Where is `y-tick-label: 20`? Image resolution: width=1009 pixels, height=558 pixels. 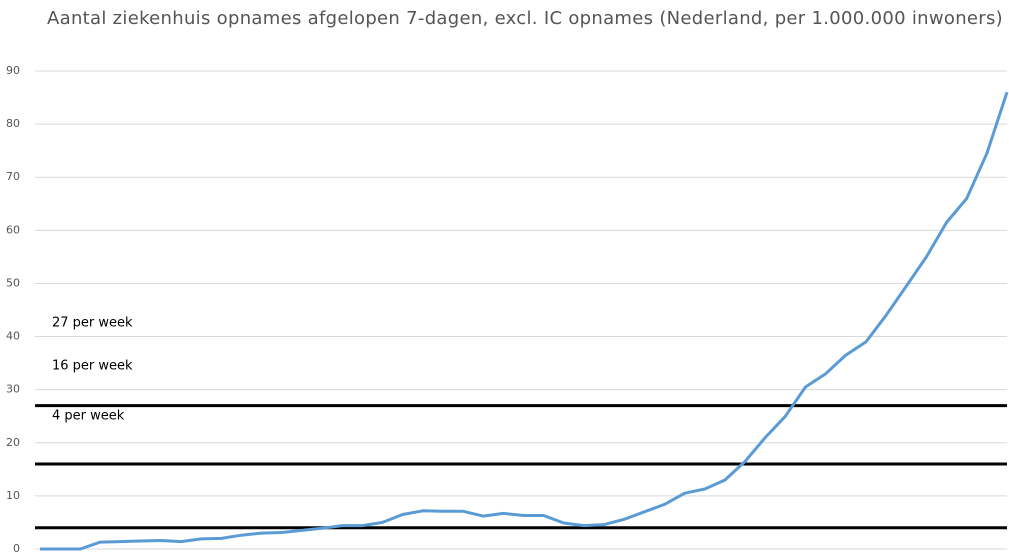 y-tick-label: 20 is located at coordinates (13, 442).